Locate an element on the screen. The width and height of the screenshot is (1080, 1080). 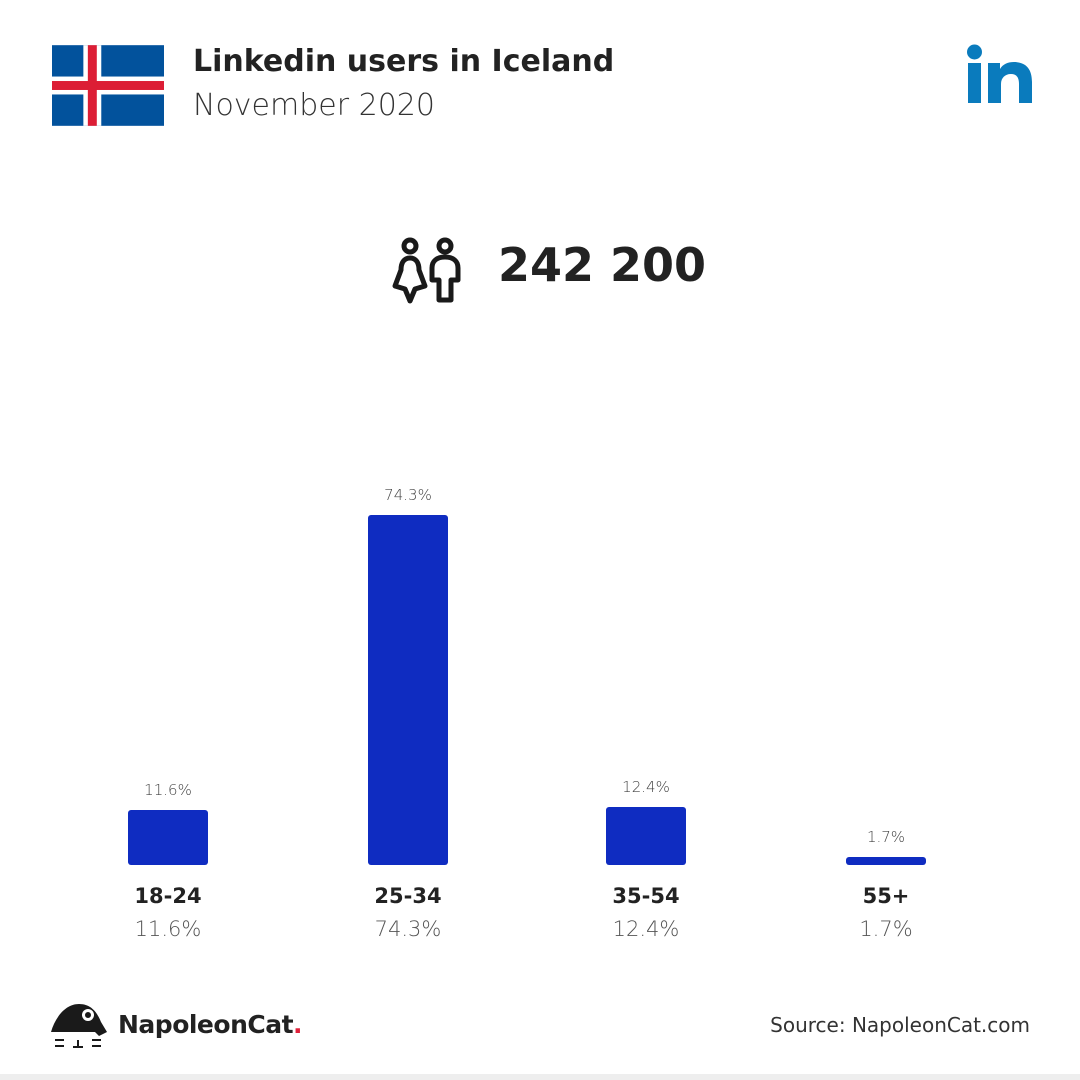
source-text: Source: NapoleonCat.com is located at coordinates (900, 1025).